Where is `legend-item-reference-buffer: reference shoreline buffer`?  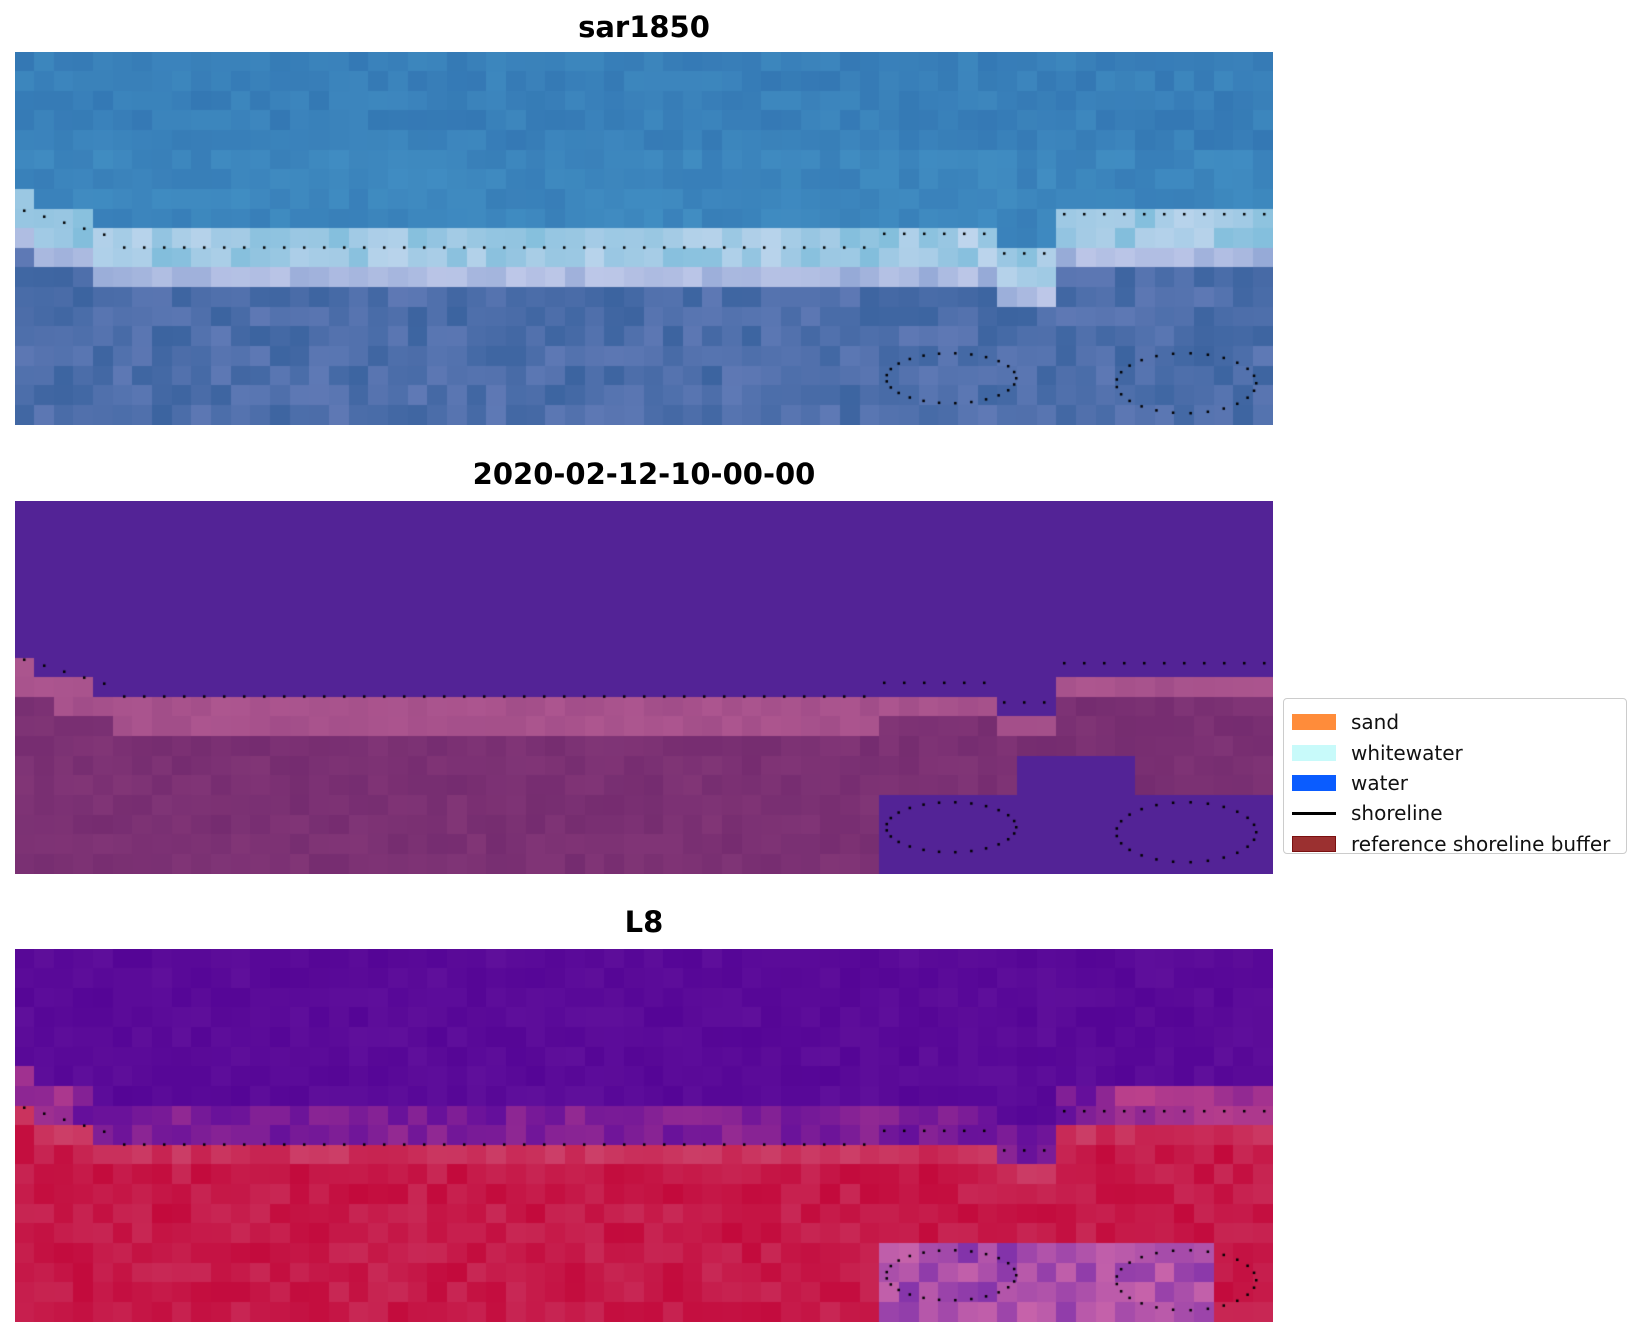
legend-item-reference-buffer: reference shoreline buffer is located at coordinates (1459, 844).